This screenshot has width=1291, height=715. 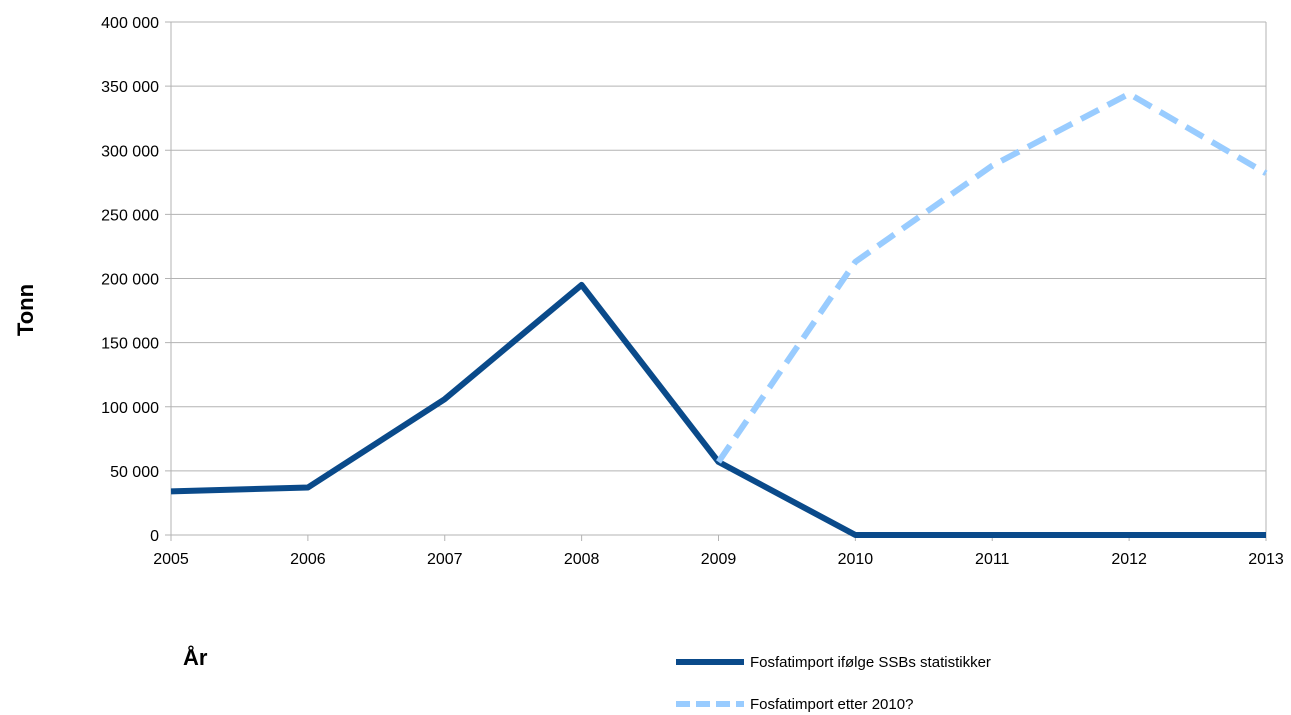 I want to click on y-tick-label: 0, so click(x=154, y=536).